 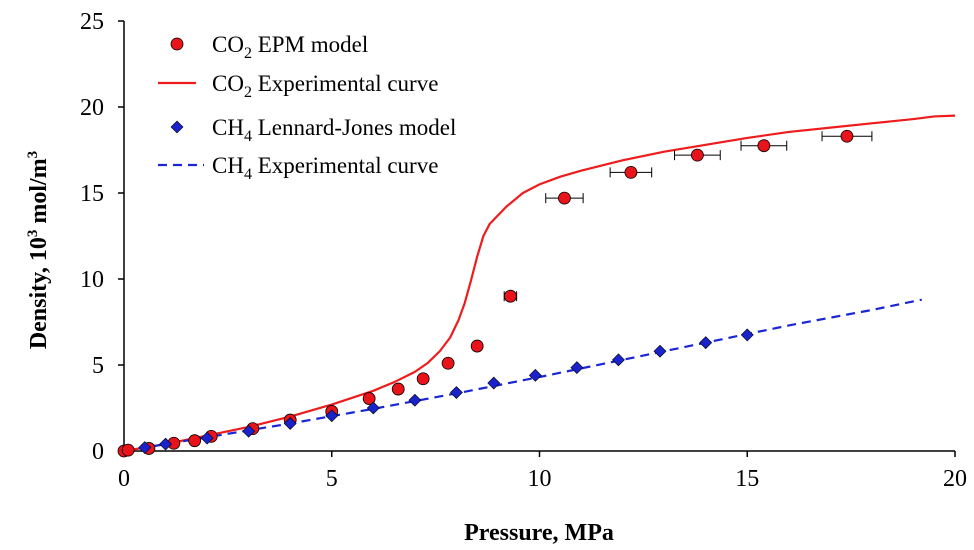 I want to click on legend-co2-marker, so click(x=177, y=44).